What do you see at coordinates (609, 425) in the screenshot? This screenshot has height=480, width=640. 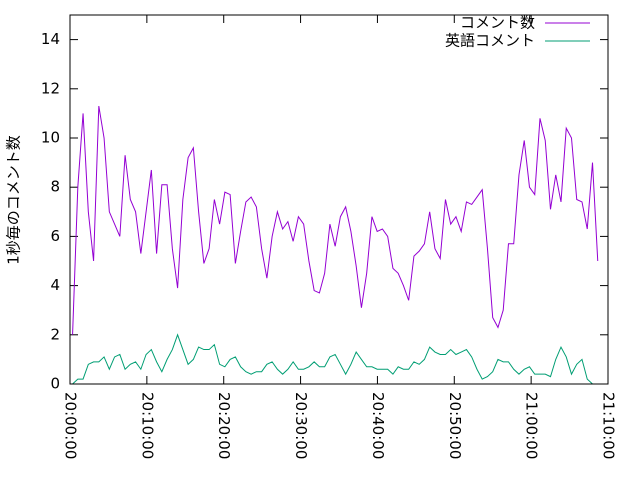 I see `x-tick-label: 21:10:00` at bounding box center [609, 425].